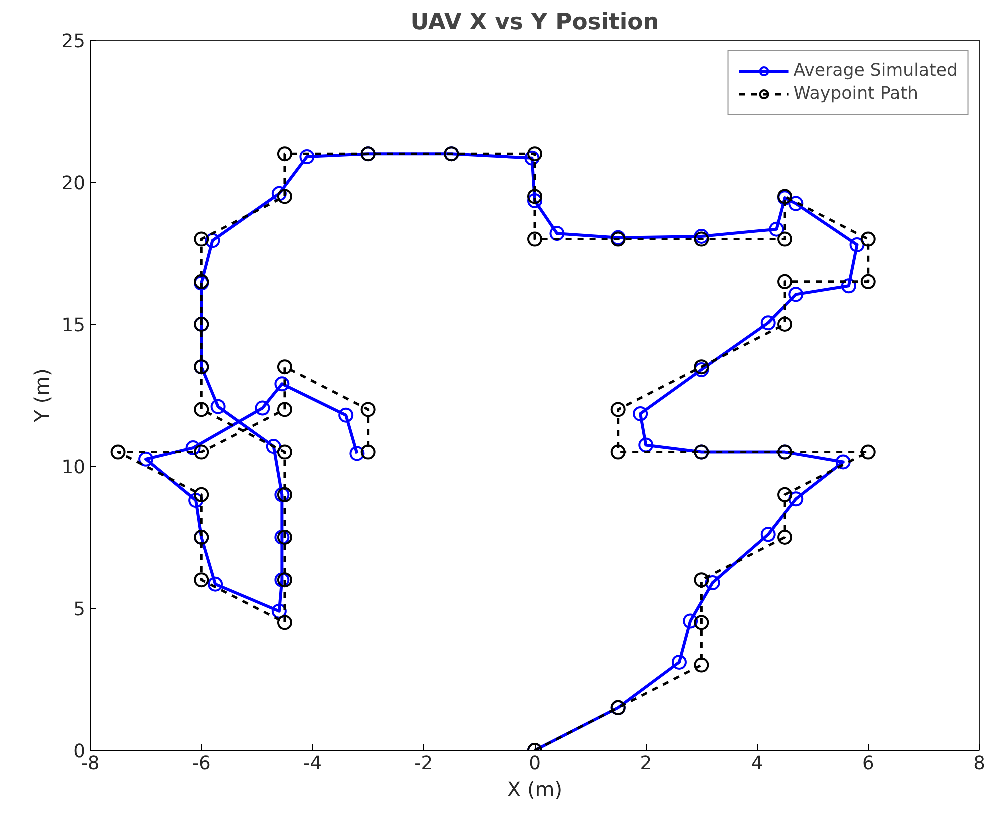  What do you see at coordinates (74, 468) in the screenshot?
I see `y-tick-label: 10` at bounding box center [74, 468].